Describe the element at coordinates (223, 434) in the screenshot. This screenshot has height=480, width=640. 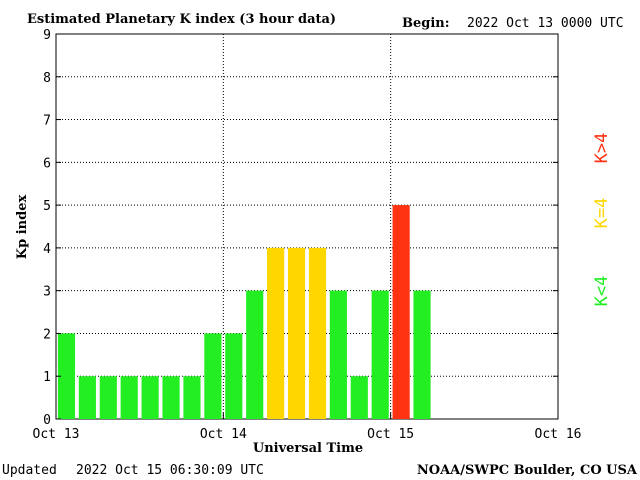
I see `x-tick-label: Oct 14` at that location.